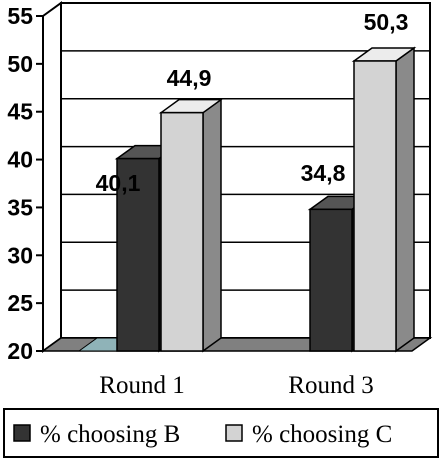  What do you see at coordinates (110, 434) in the screenshot?
I see `legend-label-b: % choosing B` at bounding box center [110, 434].